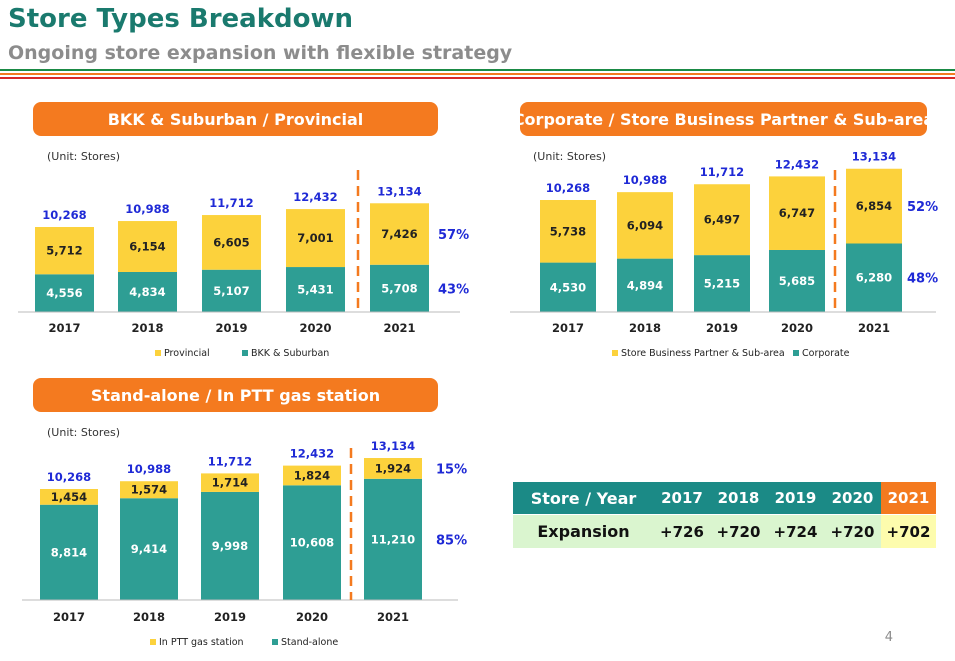 The image size is (955, 661). I want to click on bar-store-business-partner-sub-area-2019, so click(722, 220).